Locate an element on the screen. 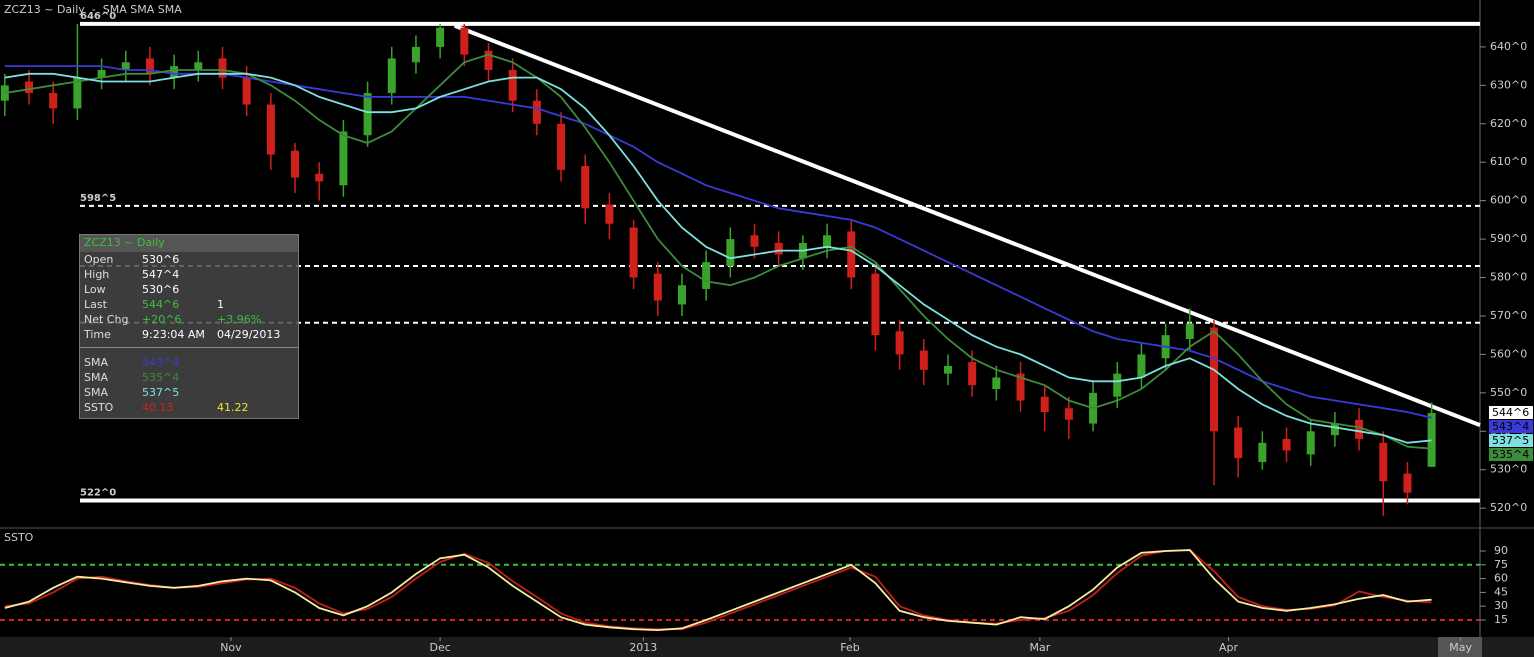 This screenshot has width=1534, height=657. info-value: 547^4 is located at coordinates (161, 274).